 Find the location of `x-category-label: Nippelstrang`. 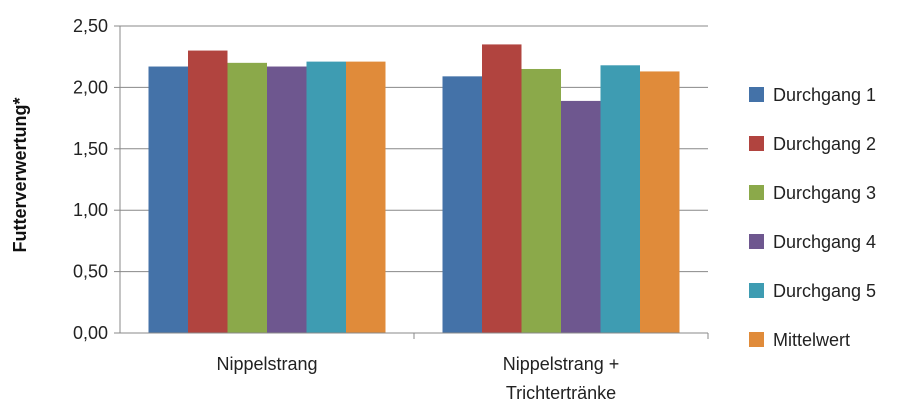

x-category-label: Nippelstrang is located at coordinates (266, 364).